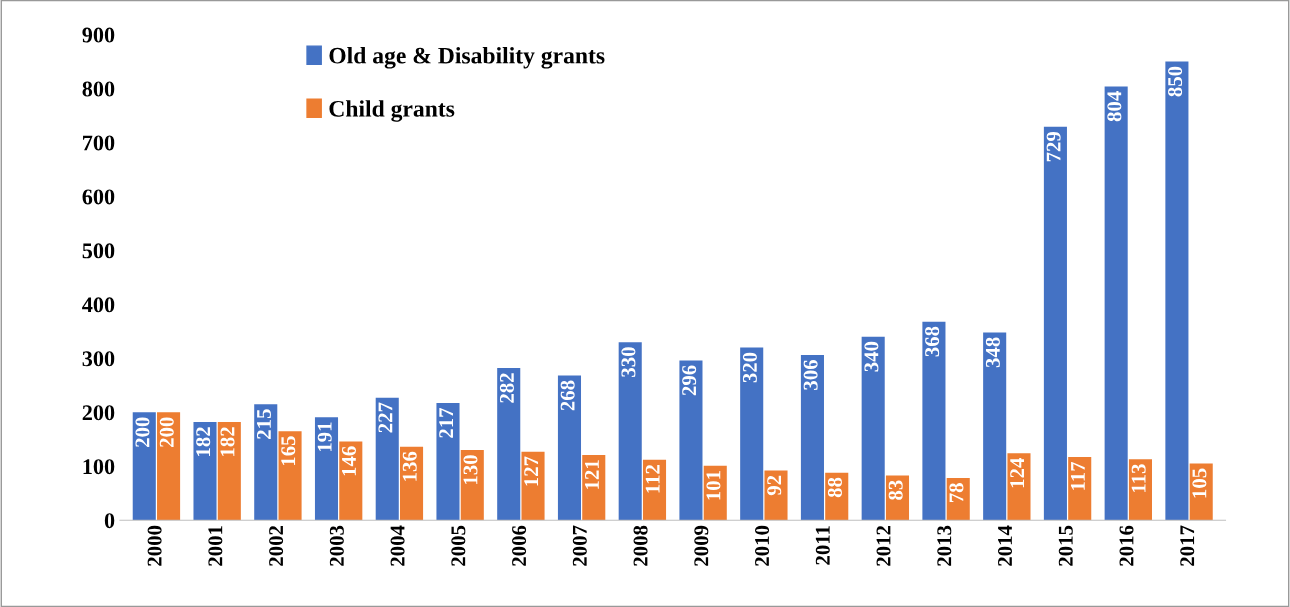  Describe the element at coordinates (458, 545) in the screenshot. I see `x-tick-label: 2005` at that location.